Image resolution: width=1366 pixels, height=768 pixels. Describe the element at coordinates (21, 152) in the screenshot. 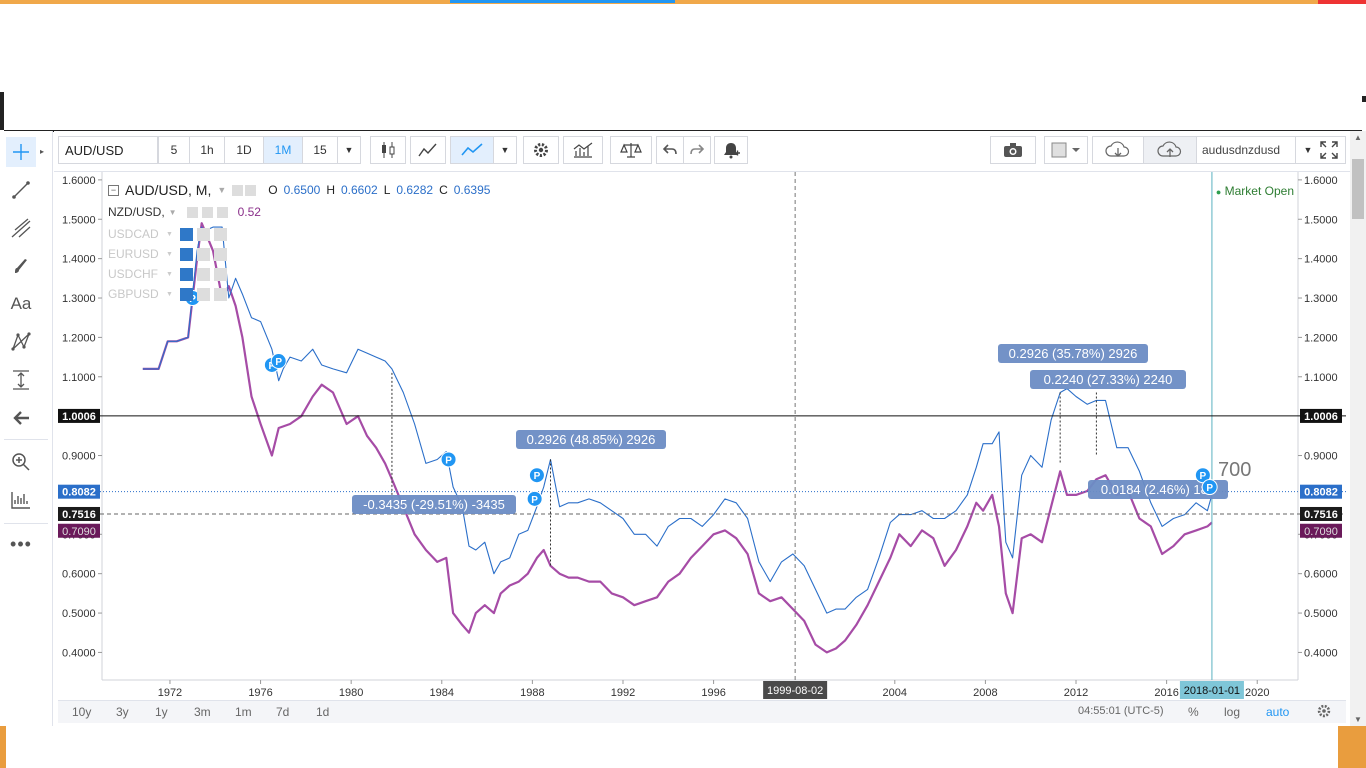

I see `crosshair-icon` at that location.